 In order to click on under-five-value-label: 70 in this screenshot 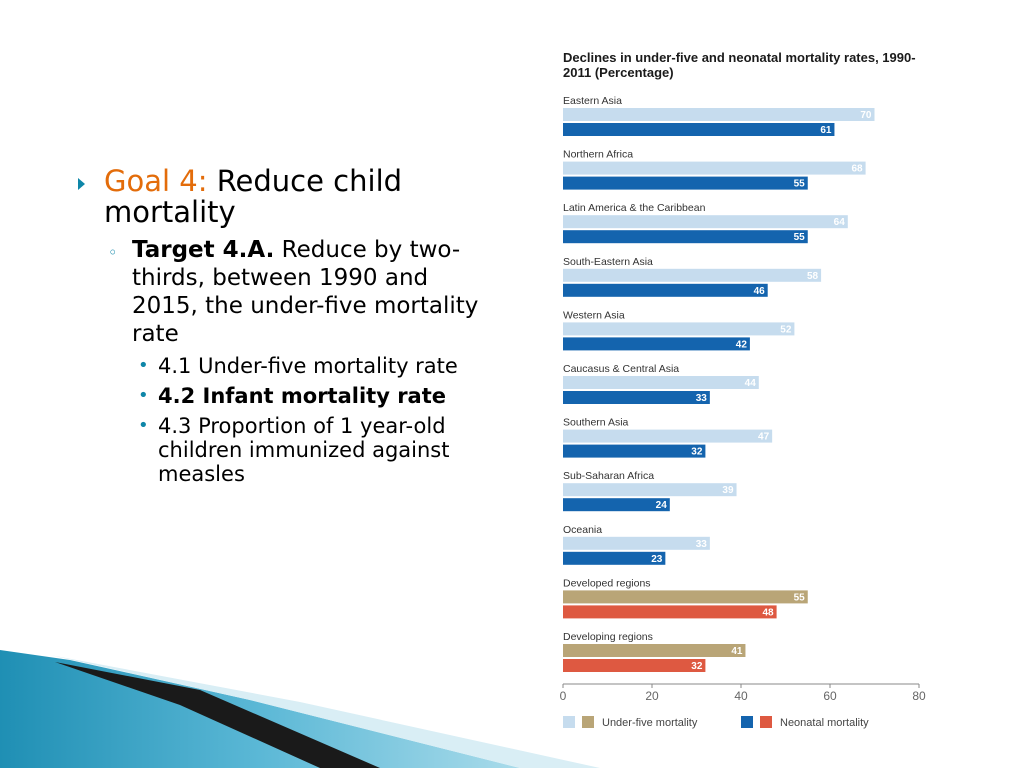, I will do `click(866, 115)`.